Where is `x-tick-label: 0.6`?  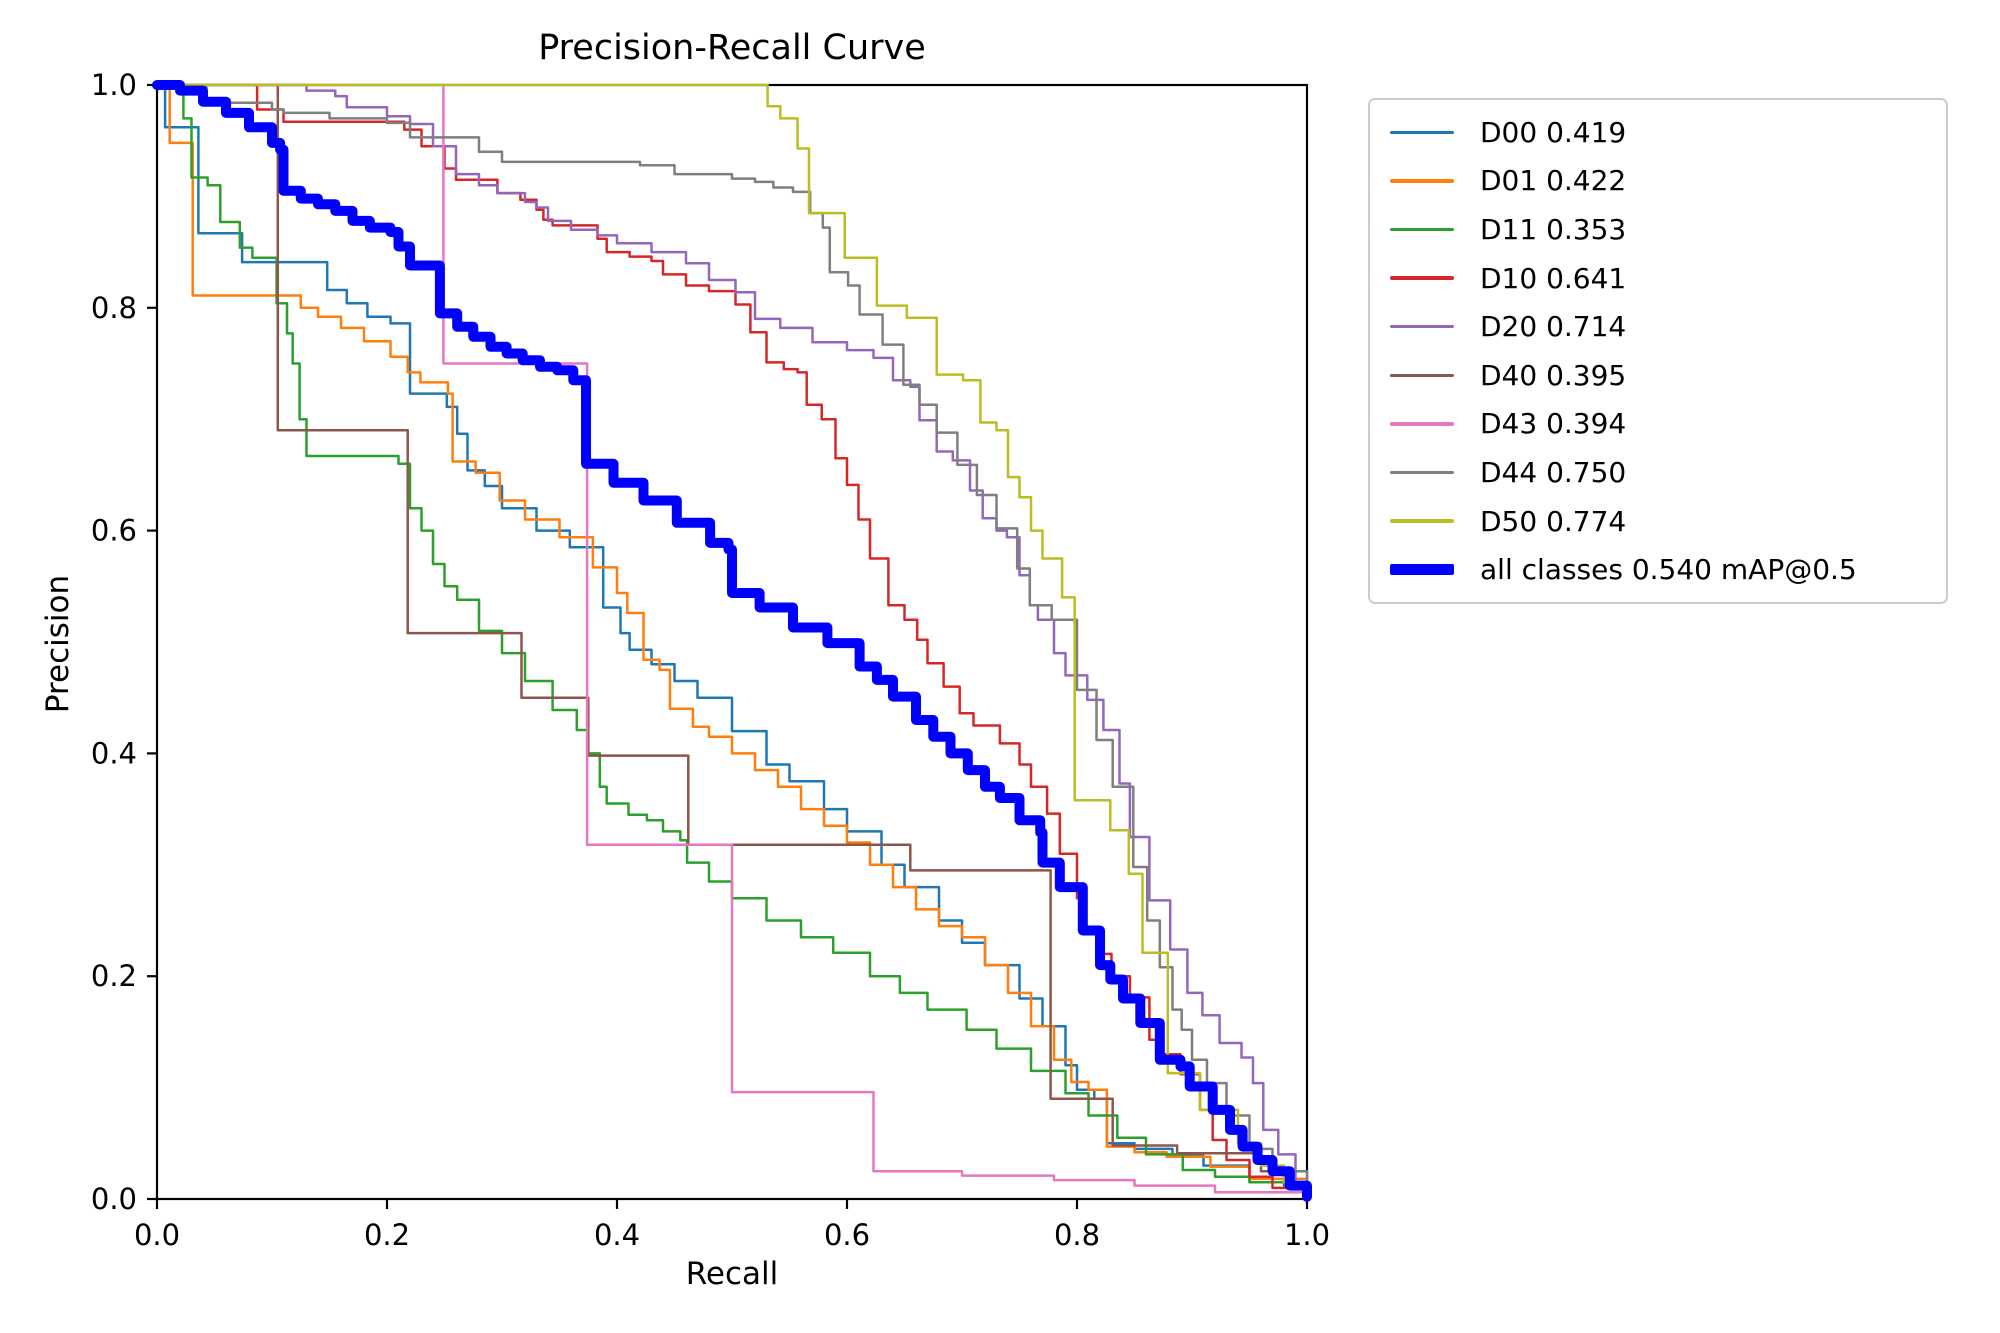 x-tick-label: 0.6 is located at coordinates (847, 1235).